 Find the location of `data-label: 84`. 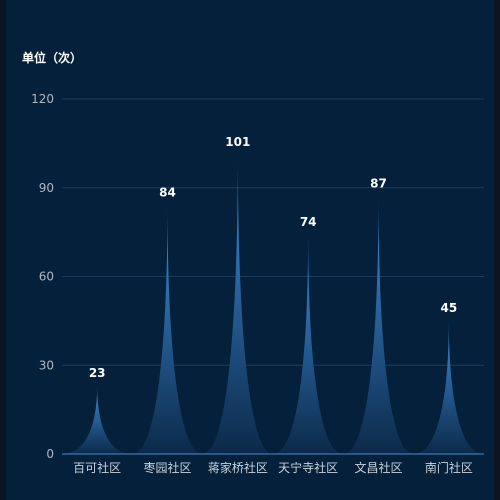

data-label: 84 is located at coordinates (167, 193).